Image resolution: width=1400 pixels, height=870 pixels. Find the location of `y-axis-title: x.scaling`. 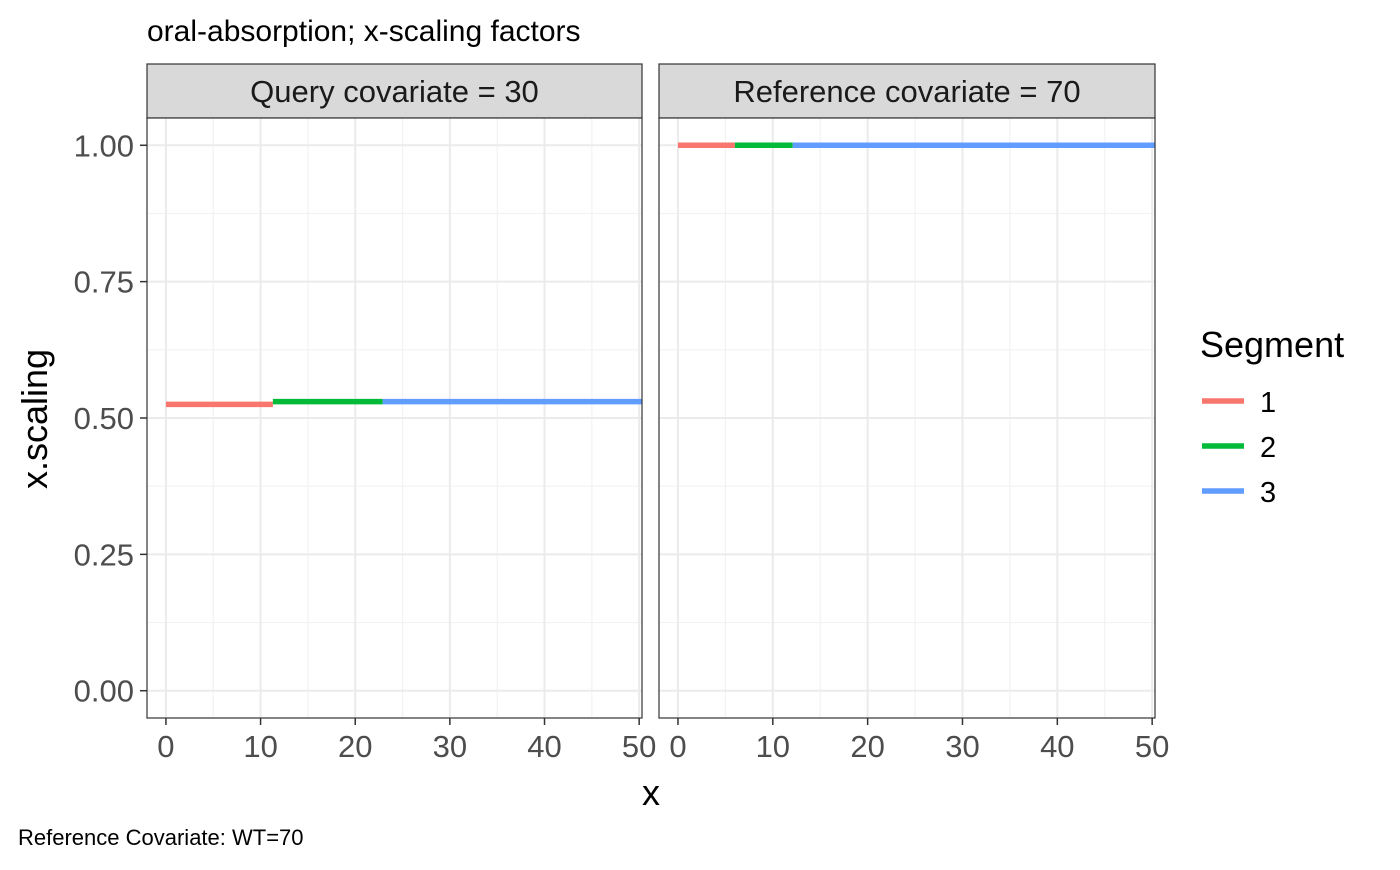

y-axis-title: x.scaling is located at coordinates (34, 419).